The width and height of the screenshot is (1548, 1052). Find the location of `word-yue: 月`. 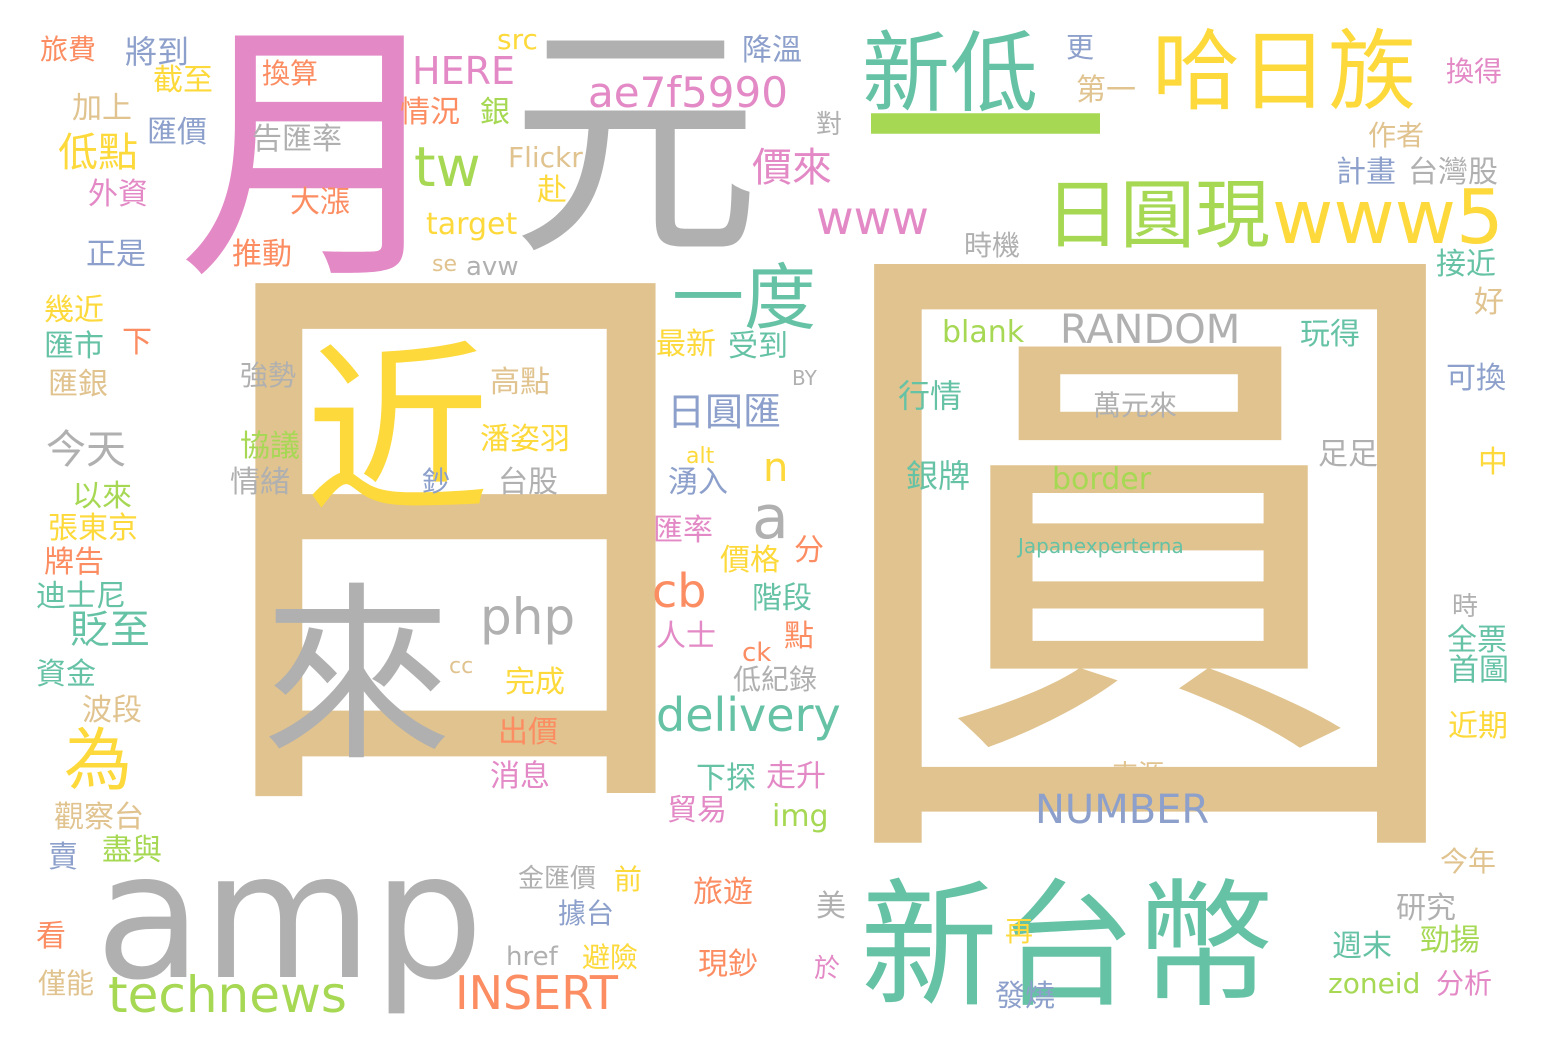

word-yue: 月 is located at coordinates (315, 158).